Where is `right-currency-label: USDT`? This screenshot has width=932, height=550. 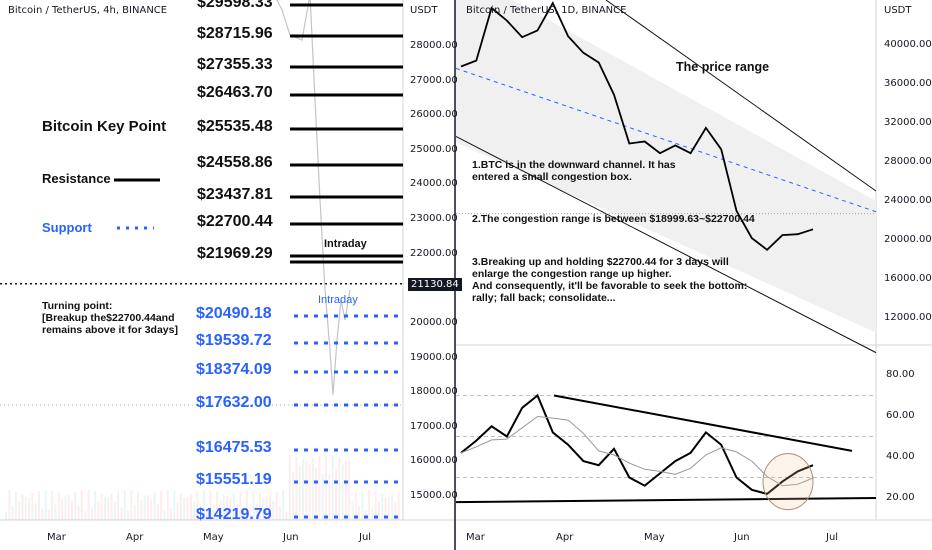
right-currency-label: USDT is located at coordinates (898, 10).